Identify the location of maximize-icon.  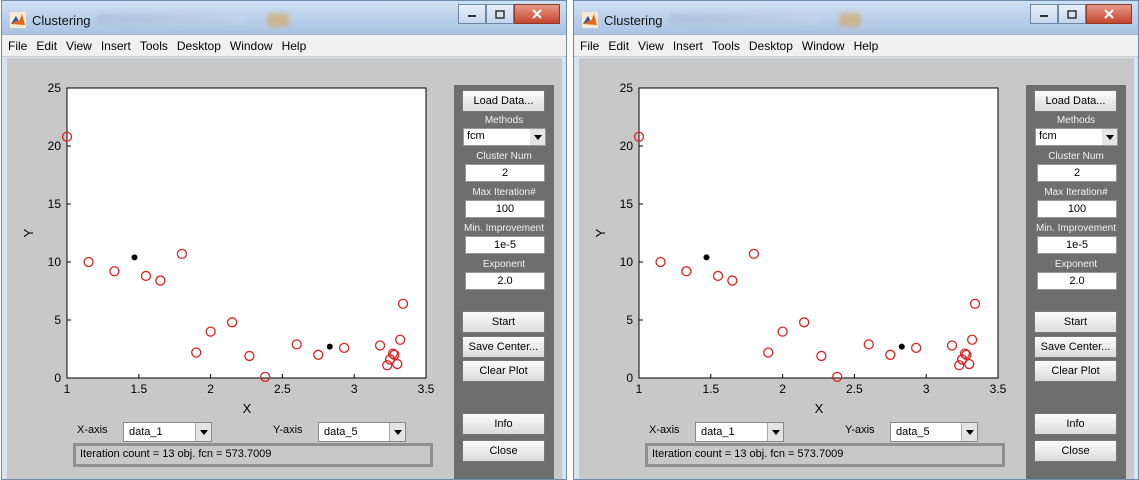
(500, 14).